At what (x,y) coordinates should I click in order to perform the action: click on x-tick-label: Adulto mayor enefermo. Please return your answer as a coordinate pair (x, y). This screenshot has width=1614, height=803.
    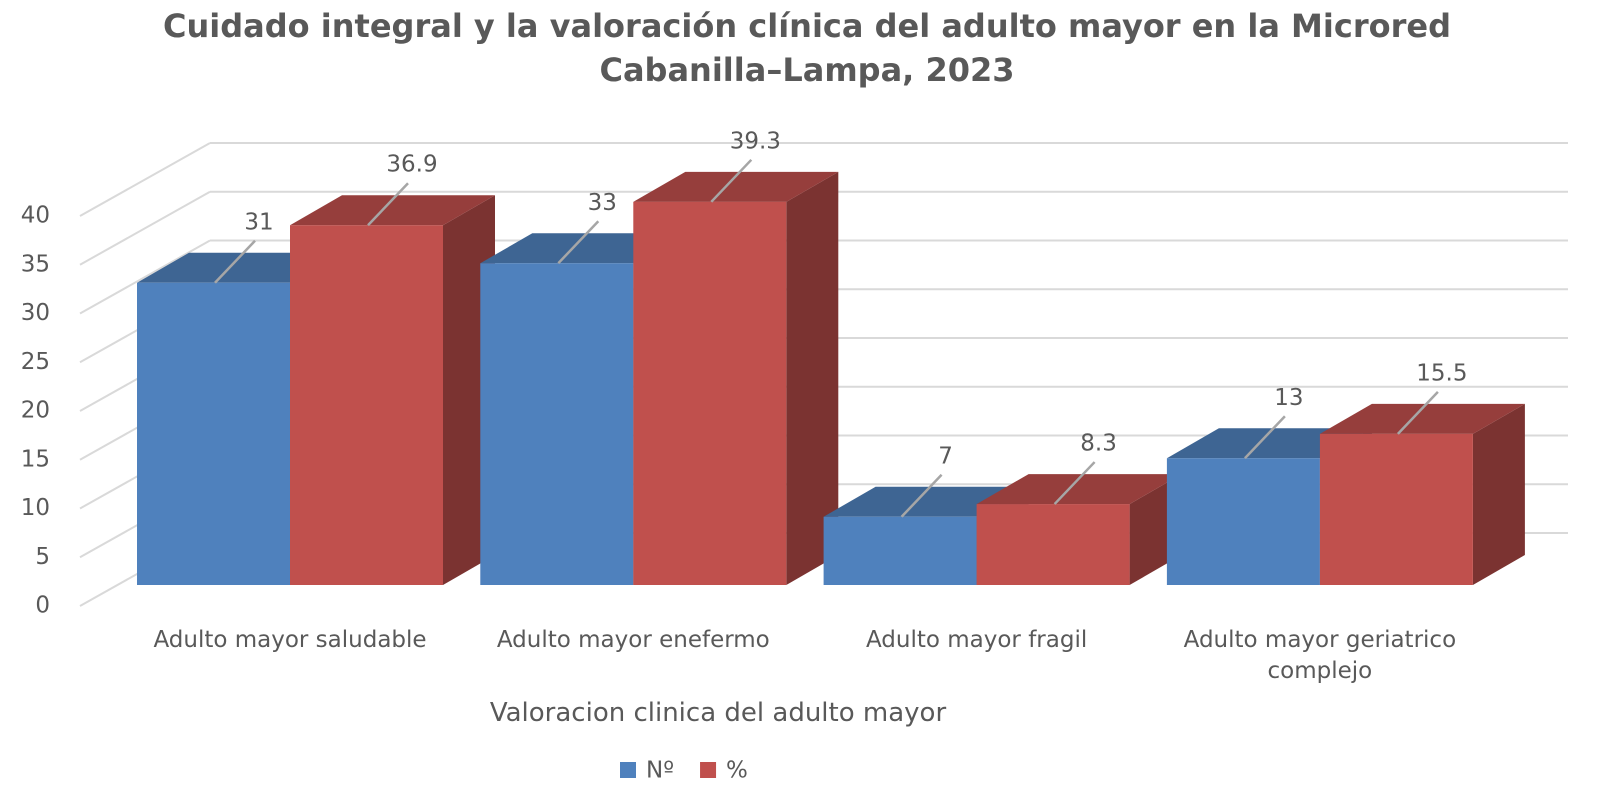
    Looking at the image, I should click on (633, 640).